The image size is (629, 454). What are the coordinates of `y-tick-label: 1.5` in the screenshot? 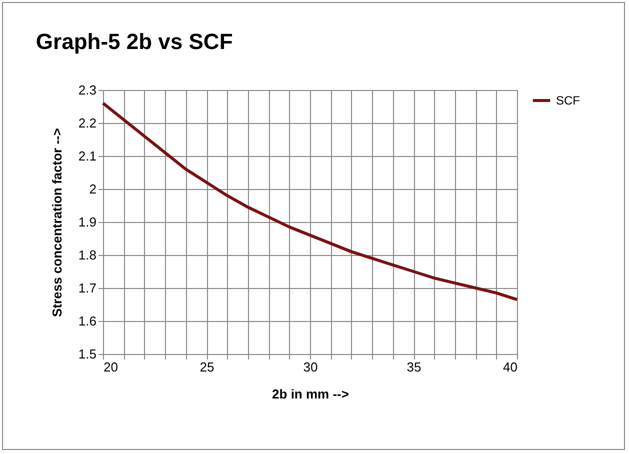 It's located at (87, 354).